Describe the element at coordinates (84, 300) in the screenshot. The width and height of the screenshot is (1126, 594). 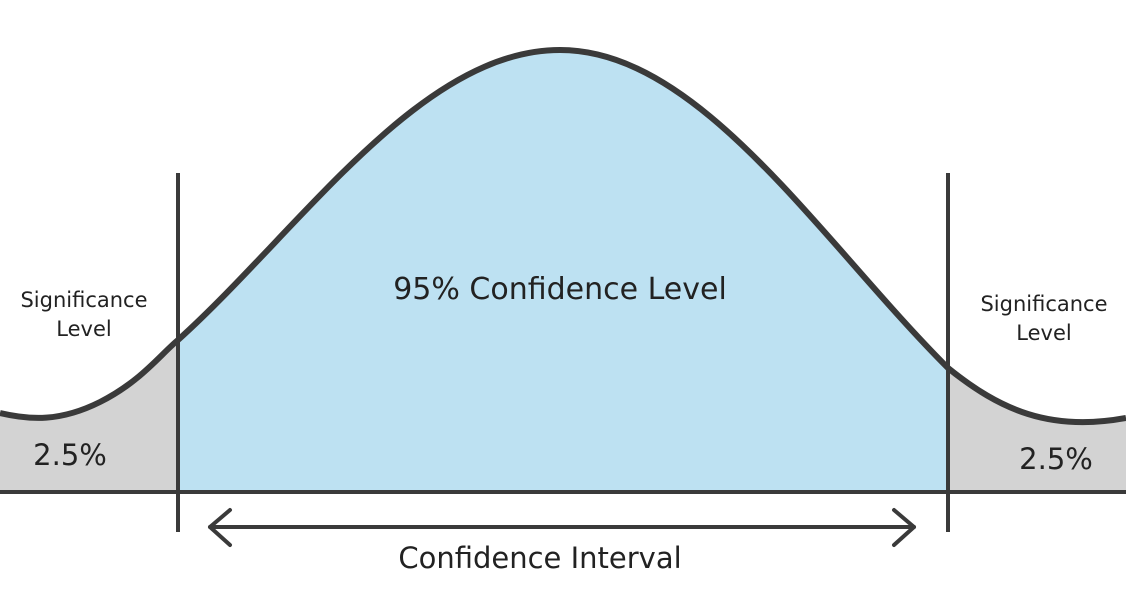
I see `left-label-line1: Significance` at that location.